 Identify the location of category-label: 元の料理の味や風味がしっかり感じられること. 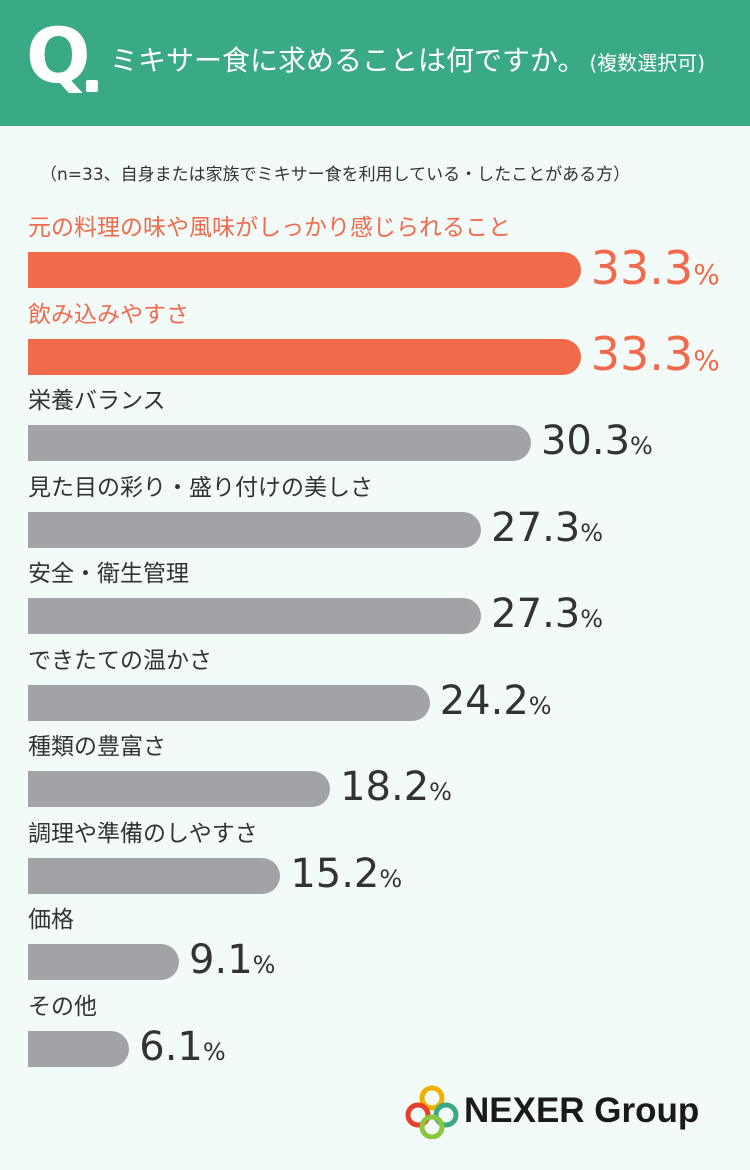
(269, 228).